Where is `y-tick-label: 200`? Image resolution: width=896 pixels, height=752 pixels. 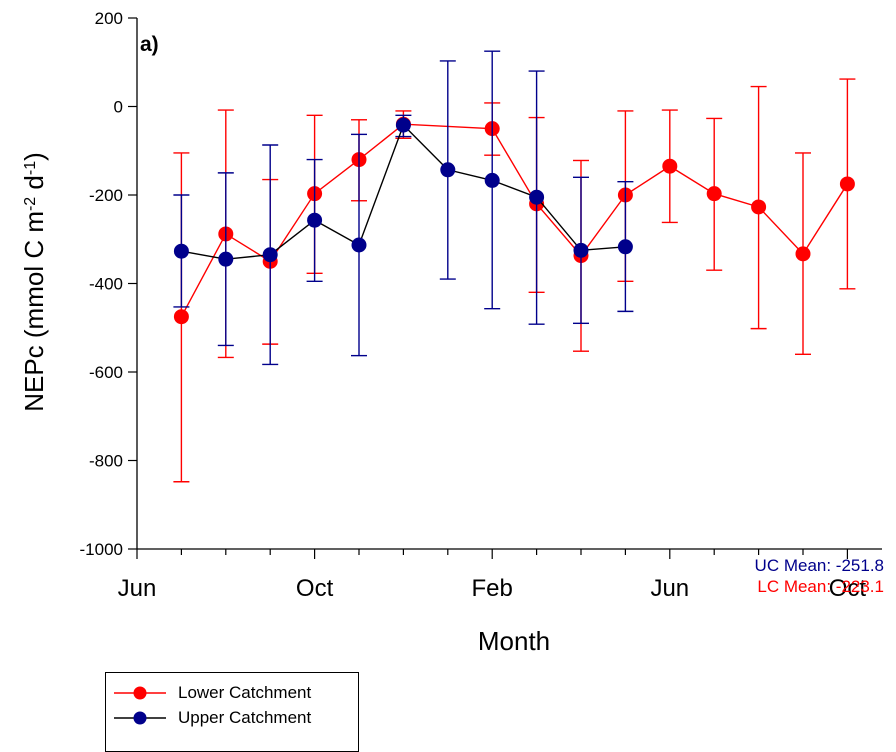
y-tick-label: 200 is located at coordinates (109, 18).